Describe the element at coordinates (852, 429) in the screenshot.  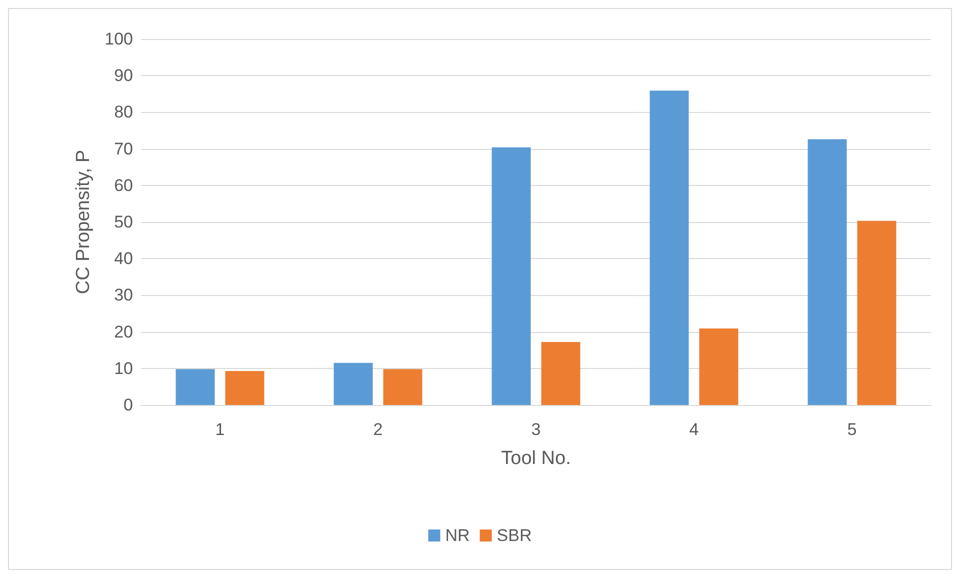
I see `x-tick-label: 5` at that location.